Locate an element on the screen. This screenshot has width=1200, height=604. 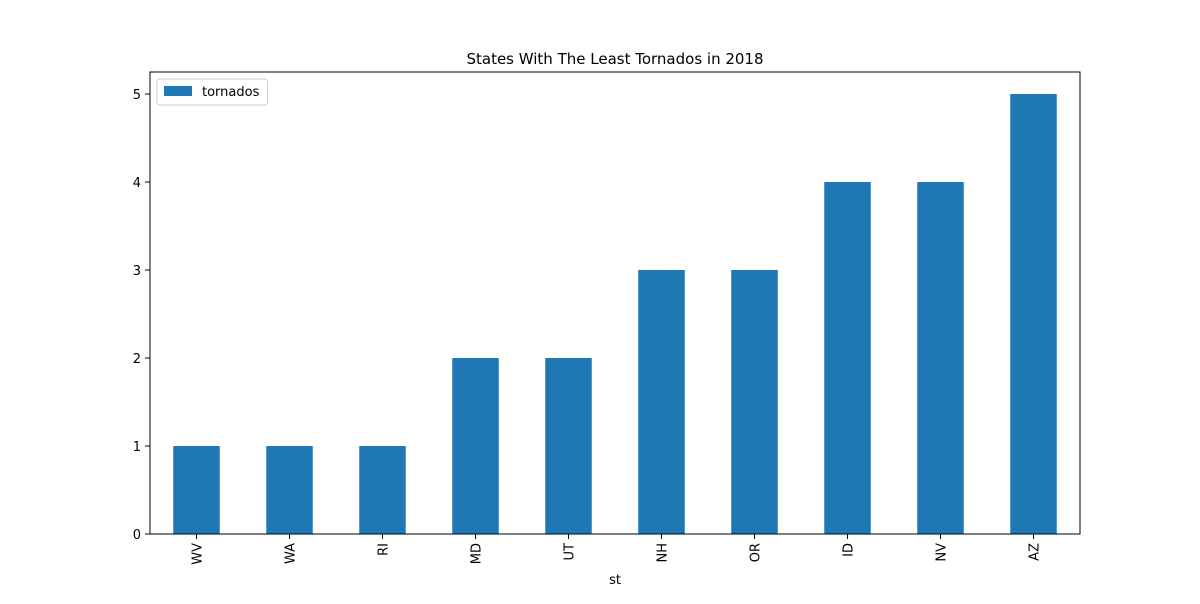
y-tick-label: 0 is located at coordinates (137, 535).